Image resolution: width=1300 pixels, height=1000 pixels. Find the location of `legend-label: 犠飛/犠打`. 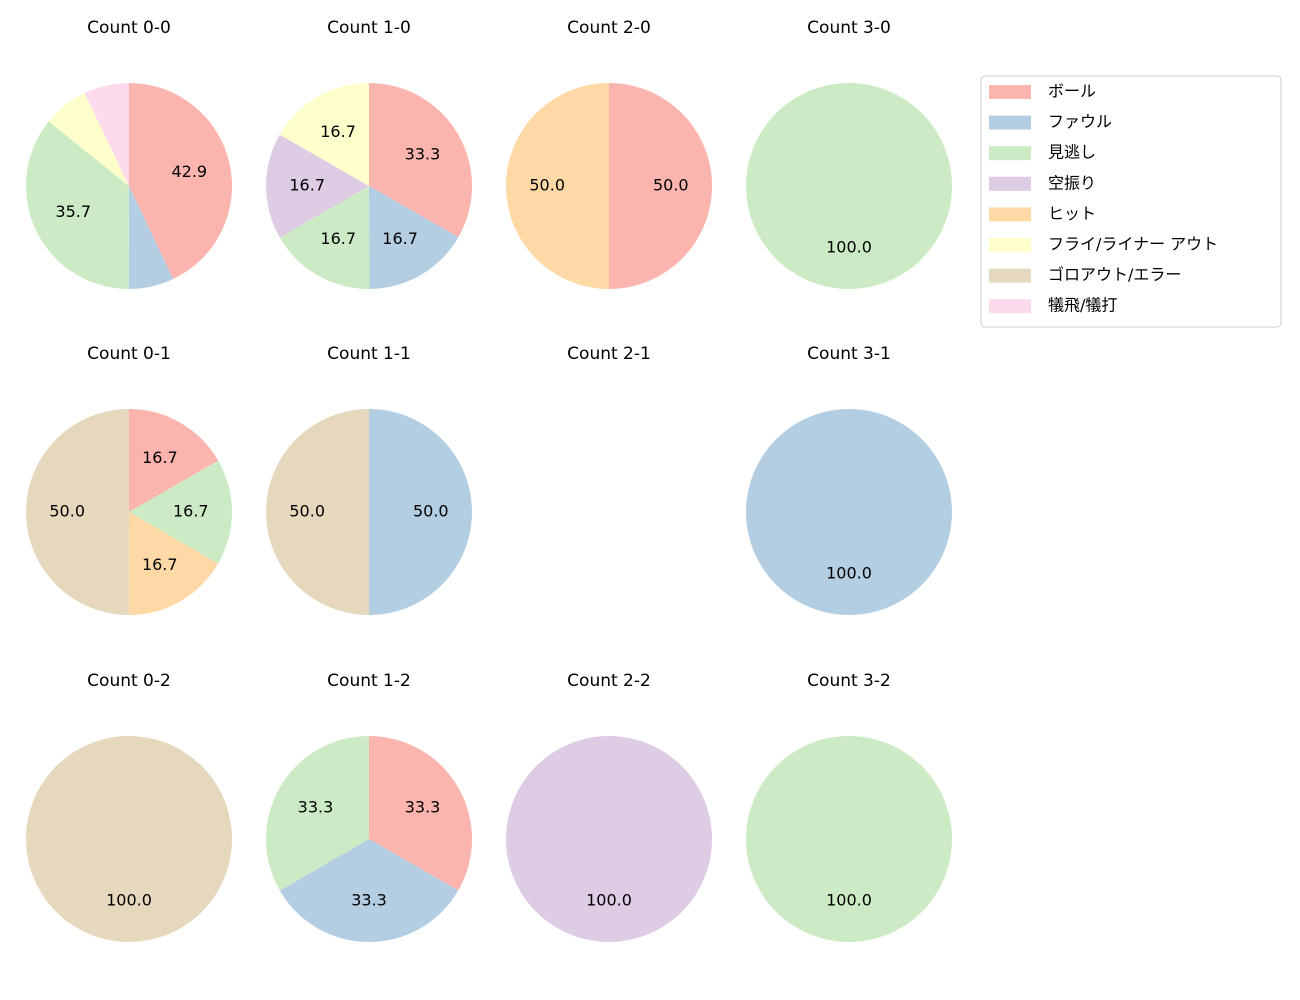

legend-label: 犠飛/犠打 is located at coordinates (1082, 305).